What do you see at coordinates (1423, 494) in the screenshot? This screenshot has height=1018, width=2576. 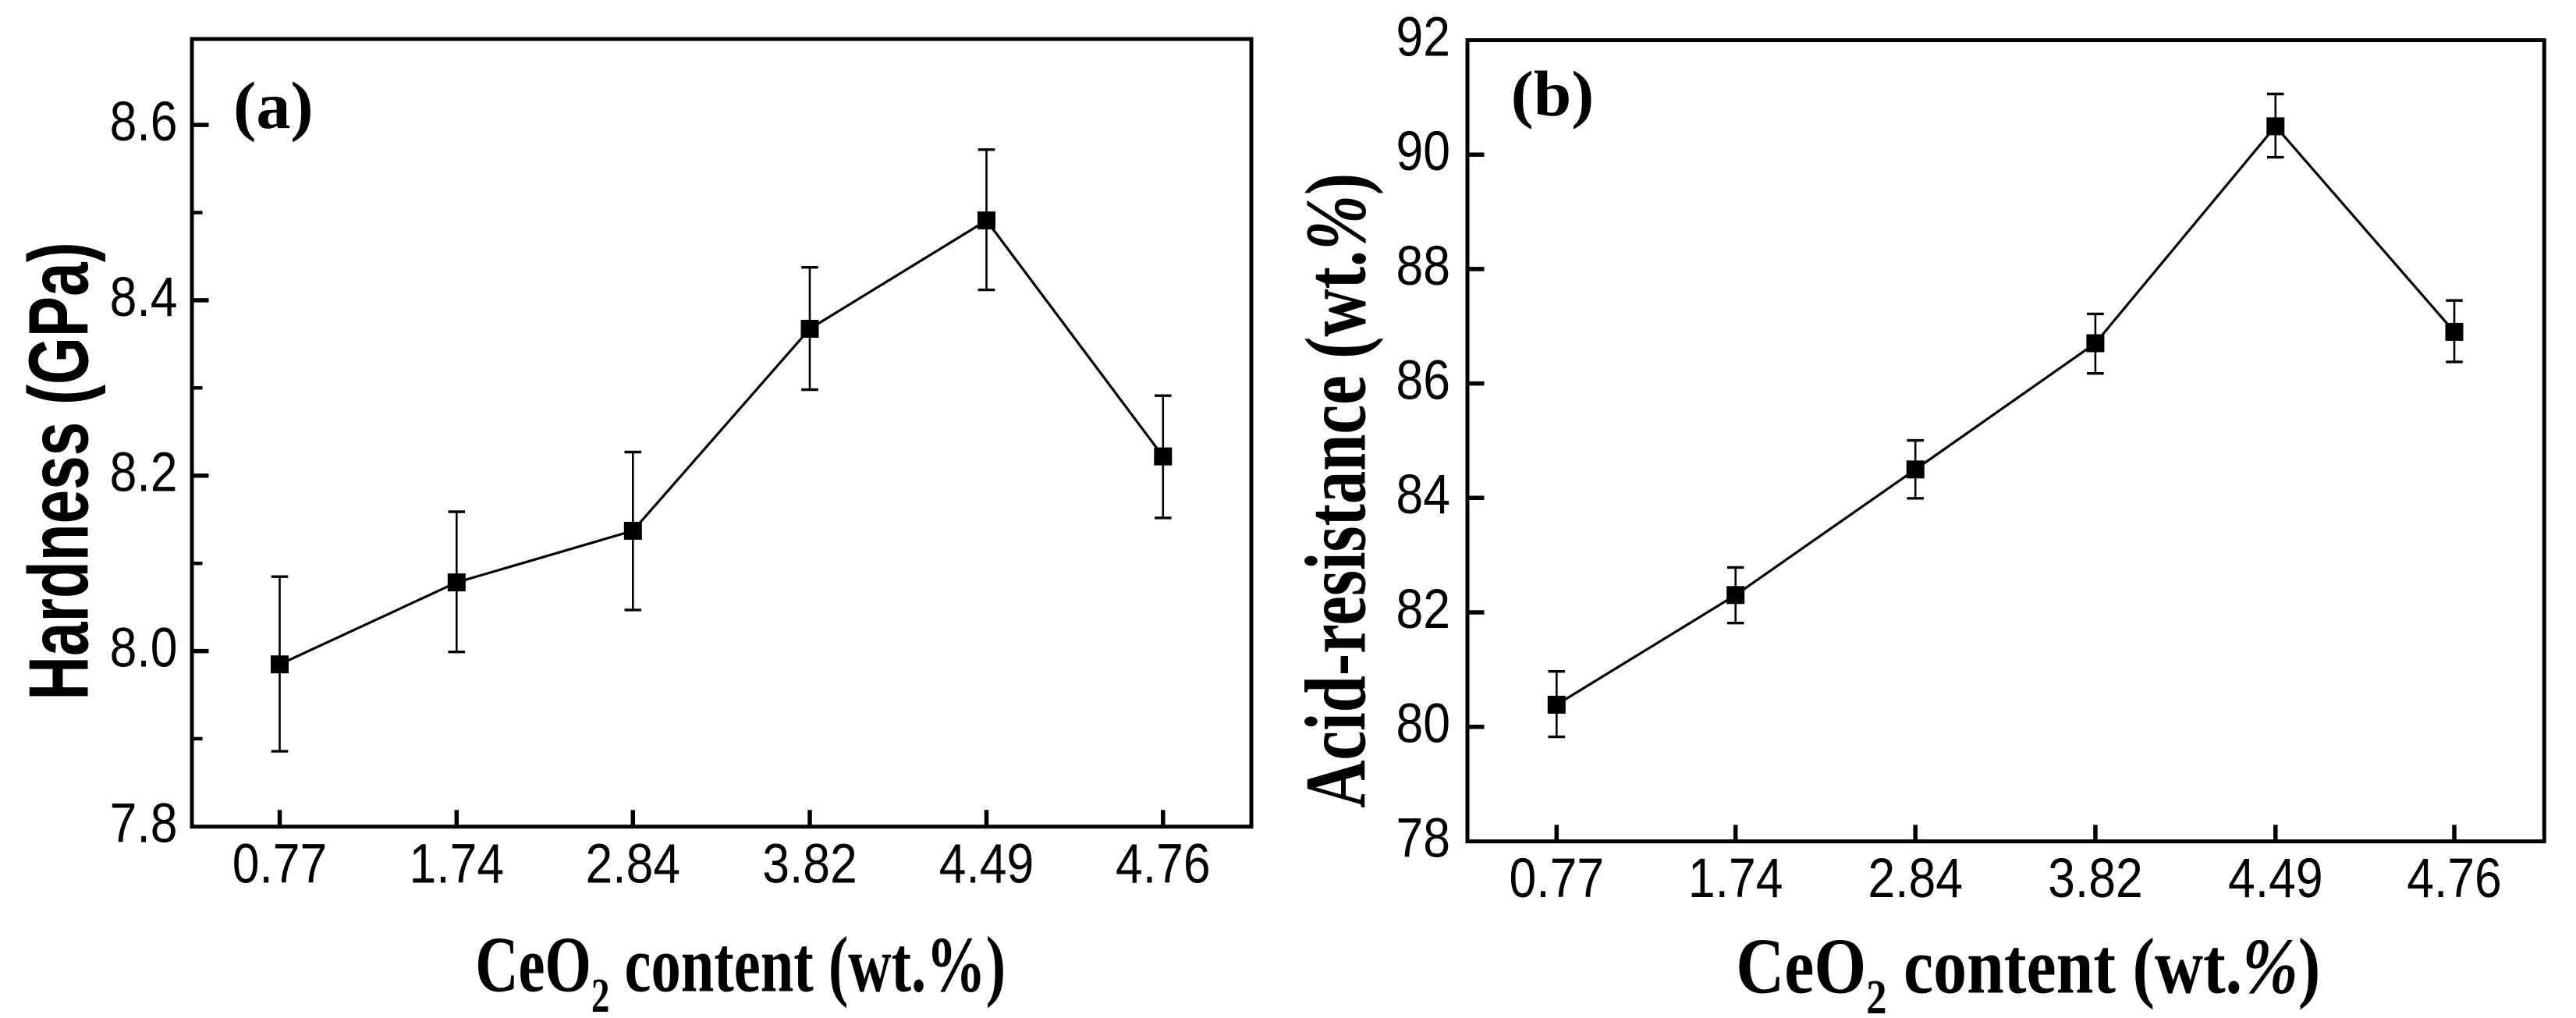 I see `svg-text: 84` at bounding box center [1423, 494].